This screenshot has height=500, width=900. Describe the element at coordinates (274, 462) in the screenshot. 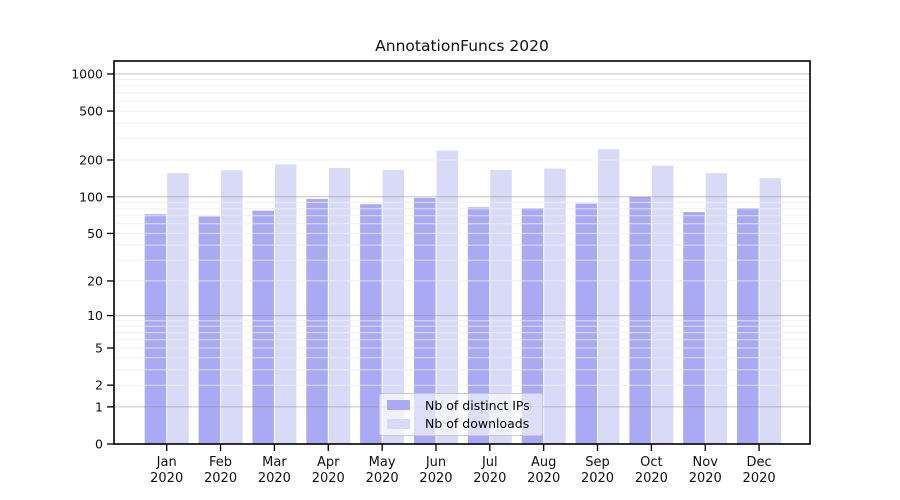

I see `x-tick-month: Mar` at that location.